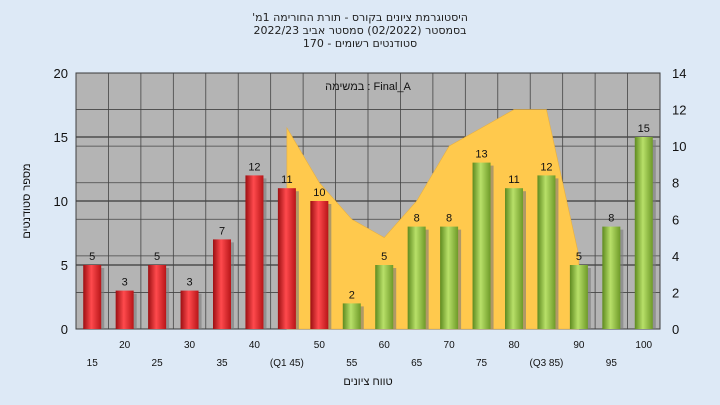  What do you see at coordinates (546, 363) in the screenshot?
I see `x-tick-label: (Q3 85)` at bounding box center [546, 363].